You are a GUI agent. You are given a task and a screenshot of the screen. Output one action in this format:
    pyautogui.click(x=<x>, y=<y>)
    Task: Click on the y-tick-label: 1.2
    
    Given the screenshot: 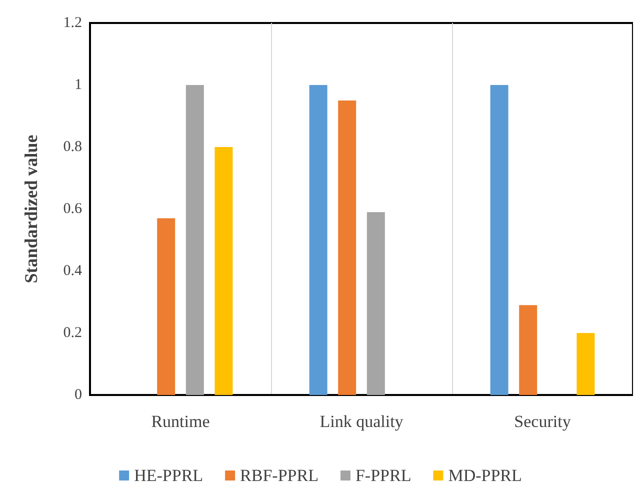 What is the action you would take?
    pyautogui.click(x=72, y=23)
    